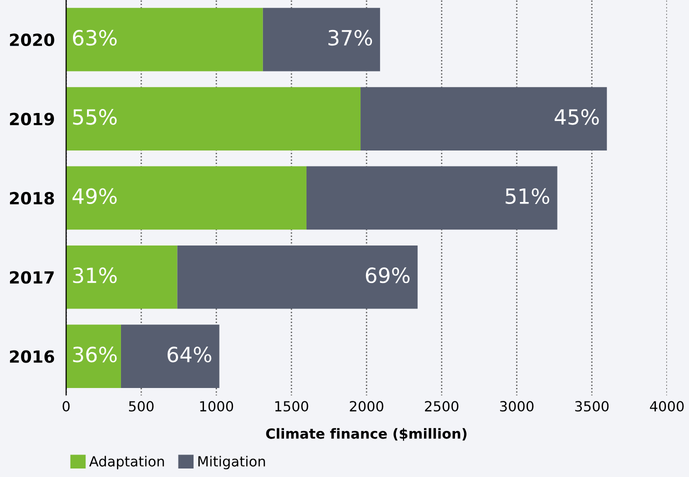 The height and width of the screenshot is (477, 689). I want to click on annotation: 45%, so click(576, 117).